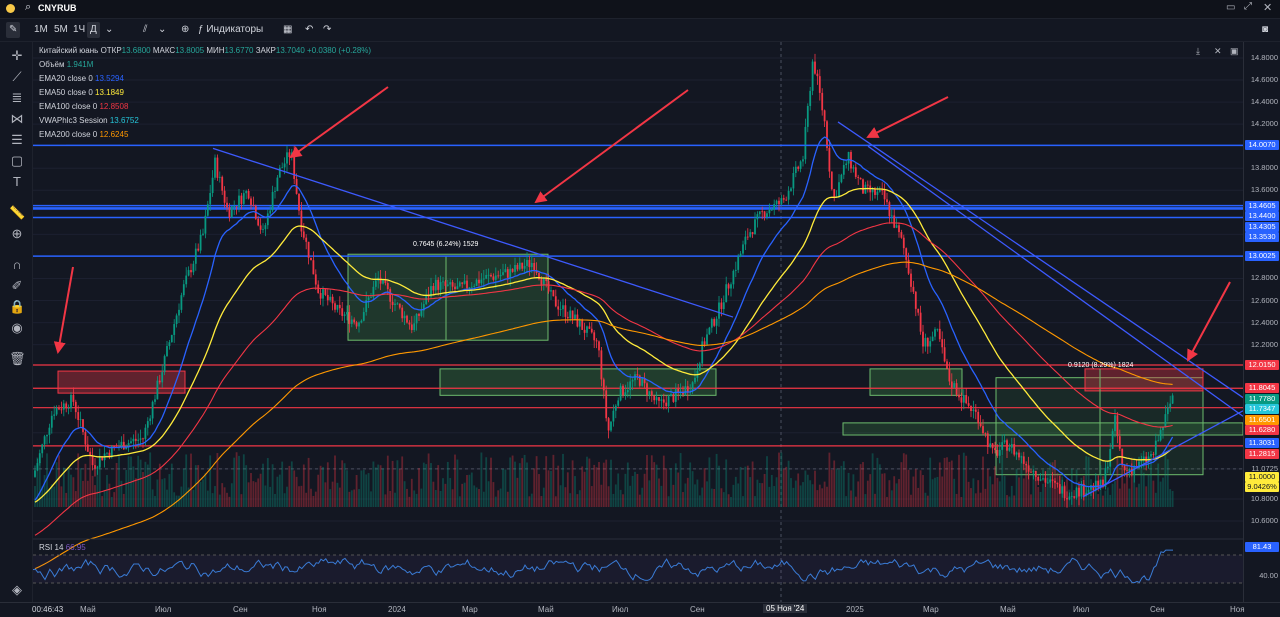  I want to click on indicator-legend-item: EMA200 close 0 12.6245, so click(83, 135).